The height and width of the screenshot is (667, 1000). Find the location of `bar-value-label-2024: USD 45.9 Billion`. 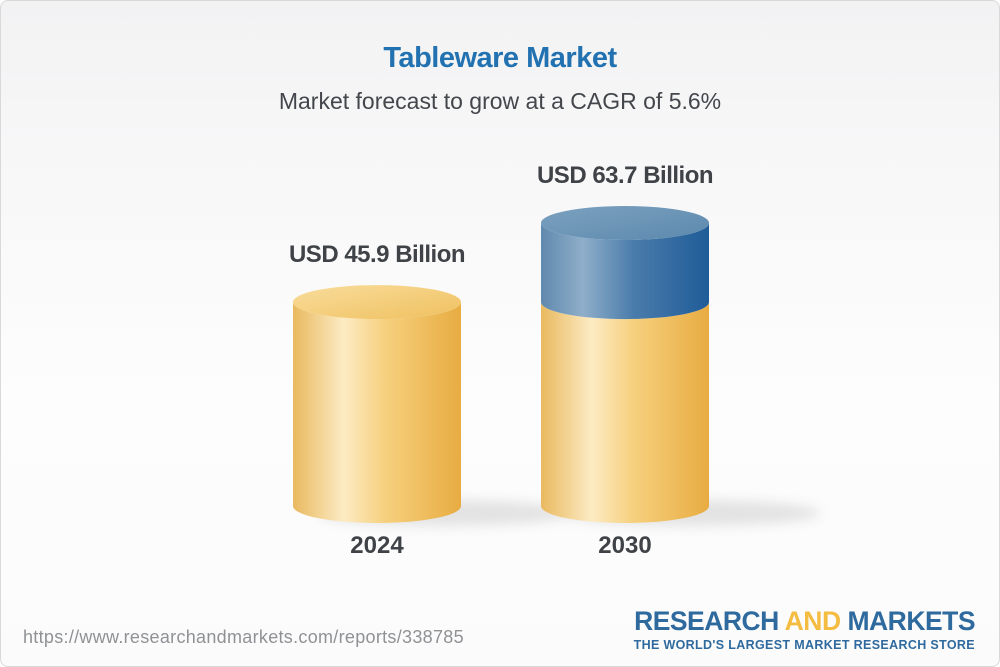

bar-value-label-2024: USD 45.9 Billion is located at coordinates (377, 255).